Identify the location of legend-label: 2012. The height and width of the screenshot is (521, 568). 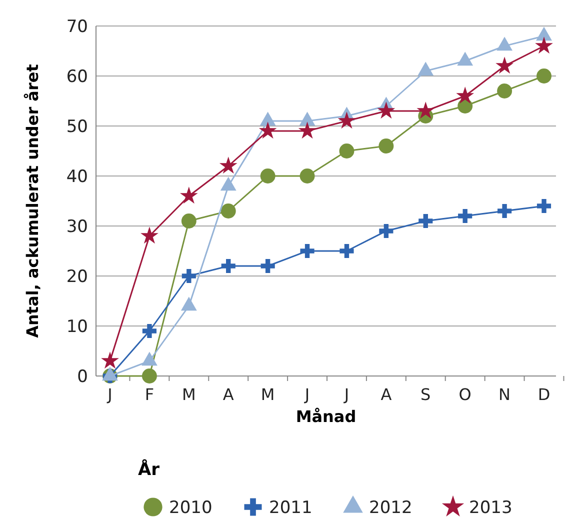
(390, 508).